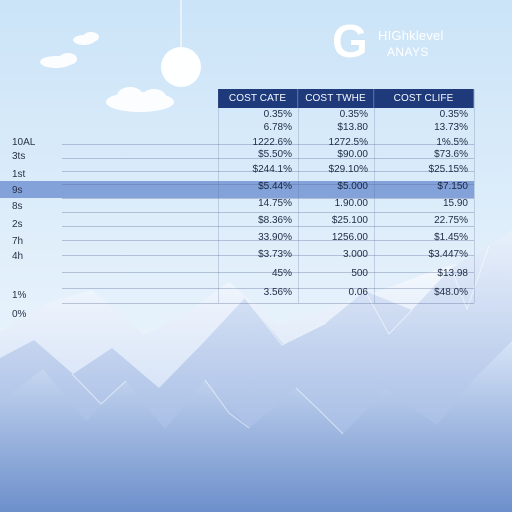  What do you see at coordinates (272, 169) in the screenshot?
I see `table-cell: $244.1%` at bounding box center [272, 169].